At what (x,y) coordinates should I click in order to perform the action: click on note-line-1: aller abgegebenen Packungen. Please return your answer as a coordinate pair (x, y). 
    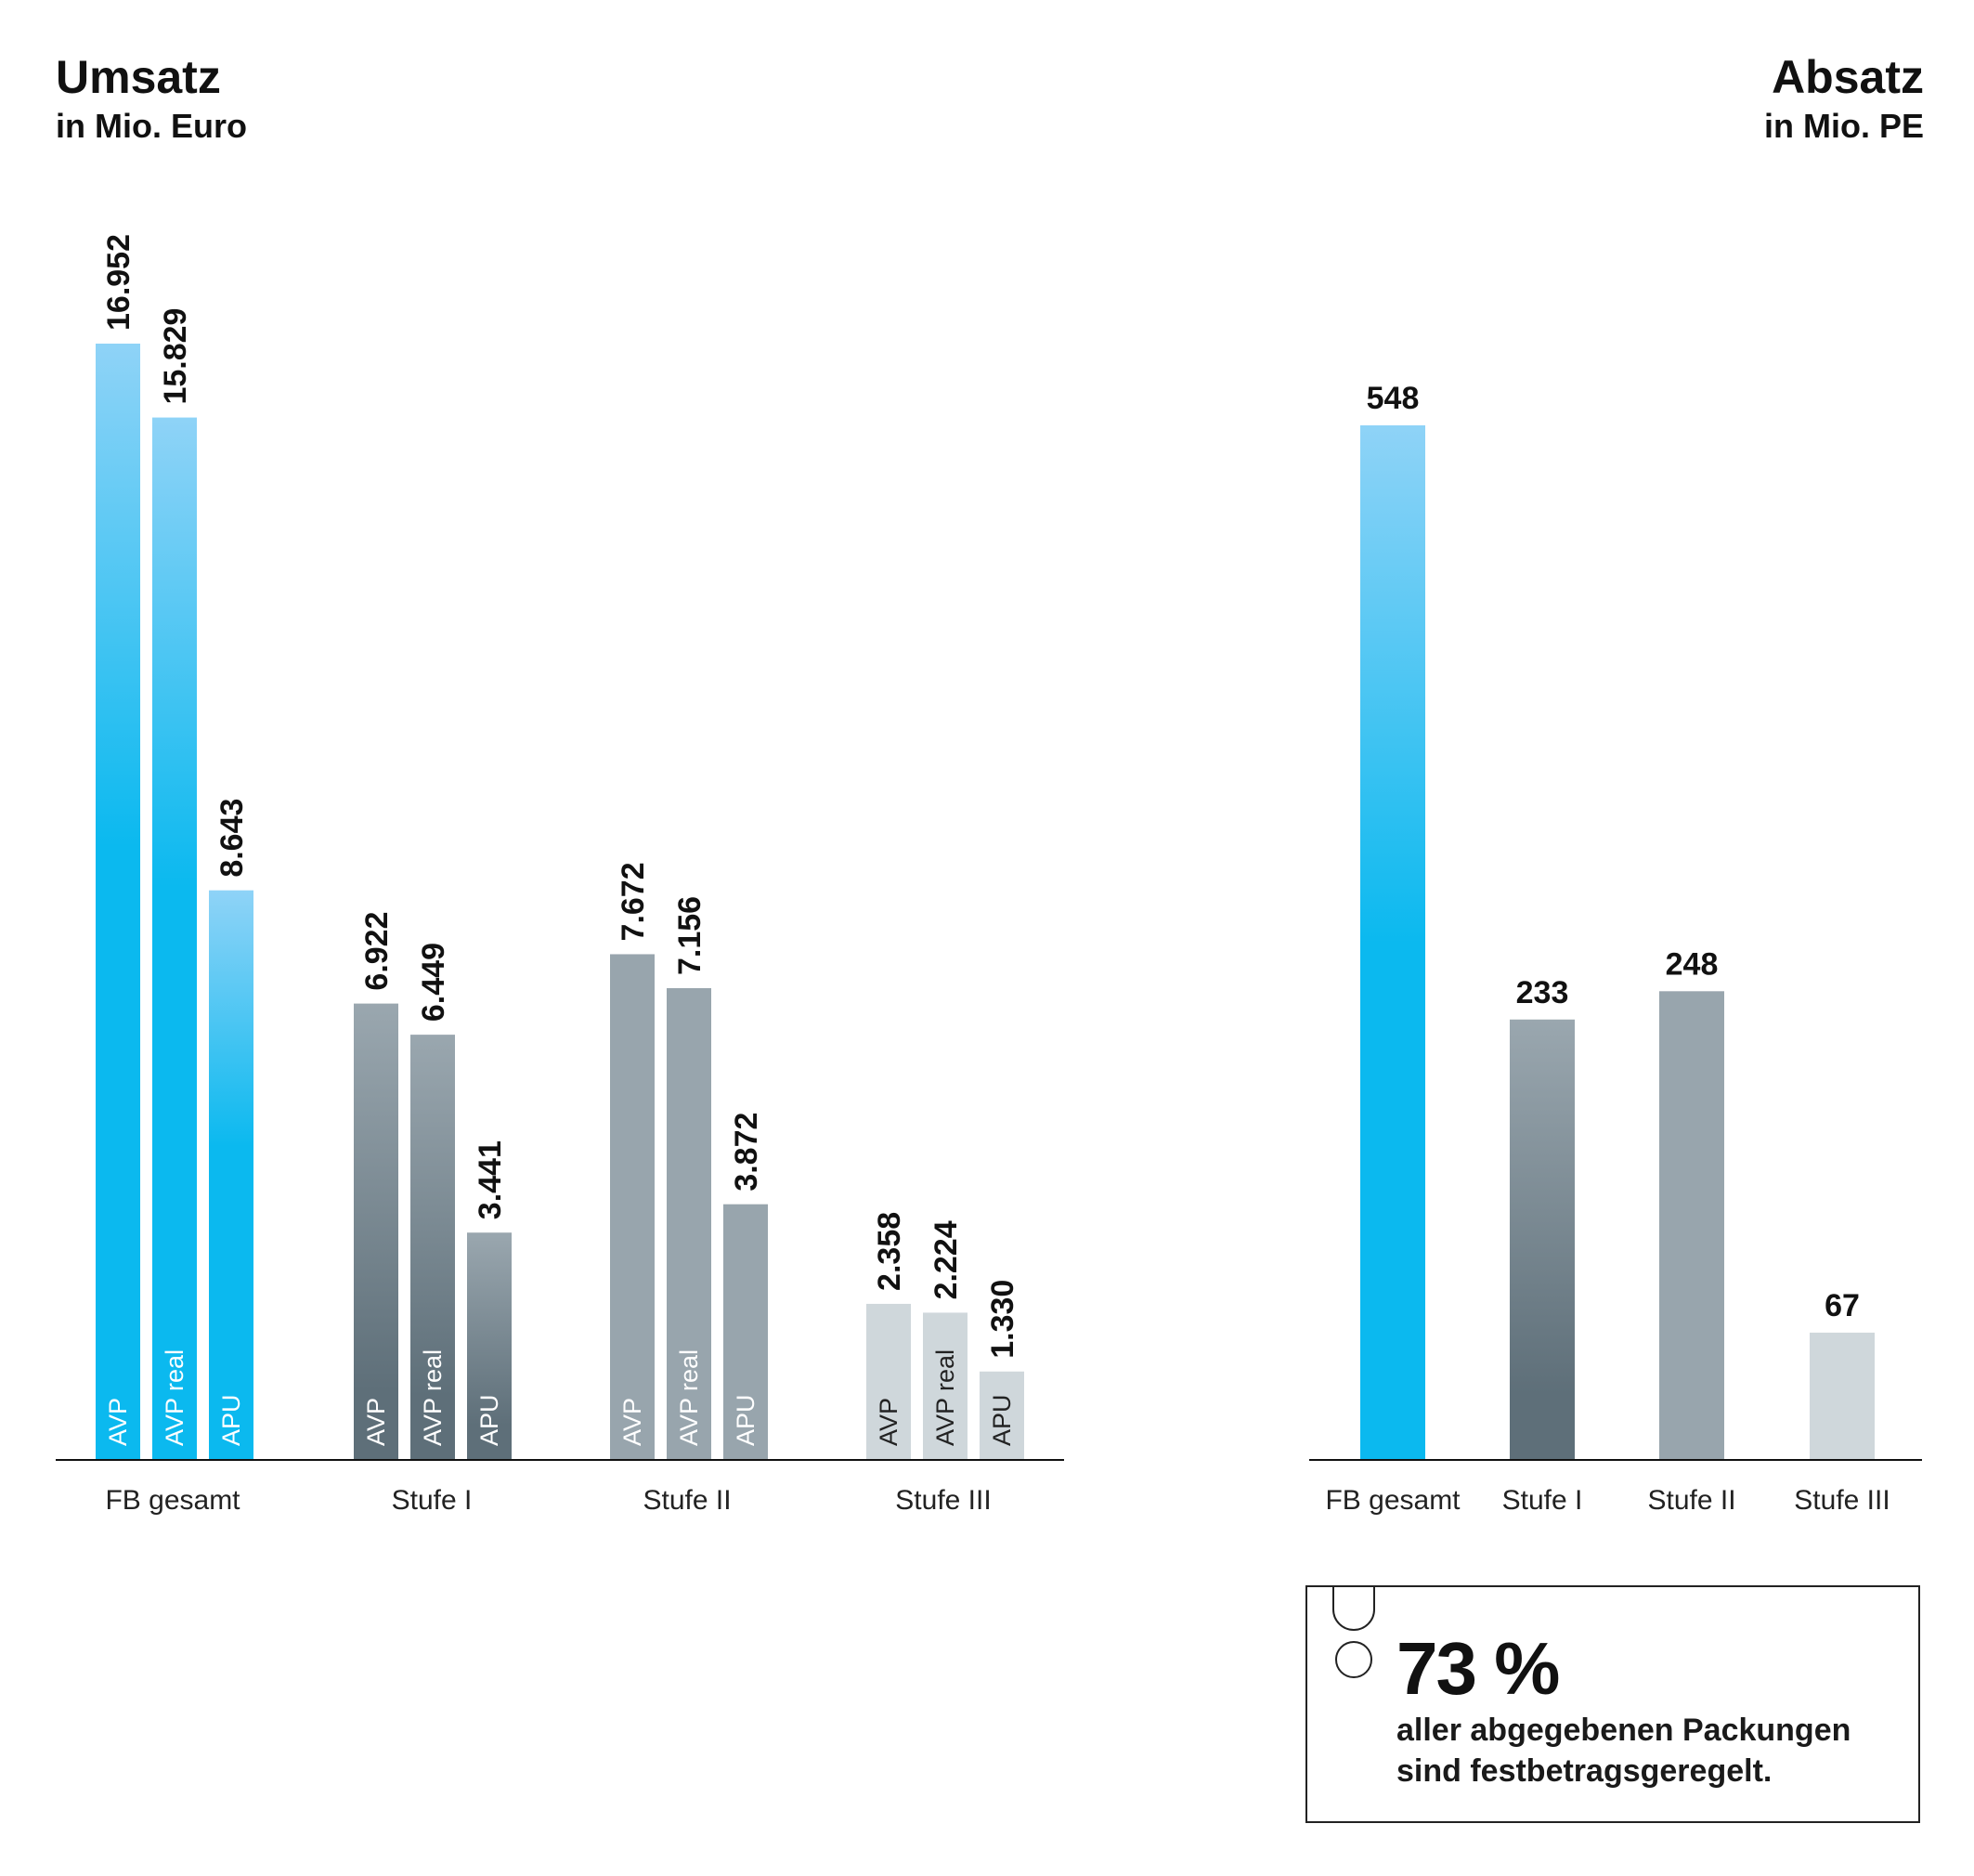
    Looking at the image, I should click on (1624, 1730).